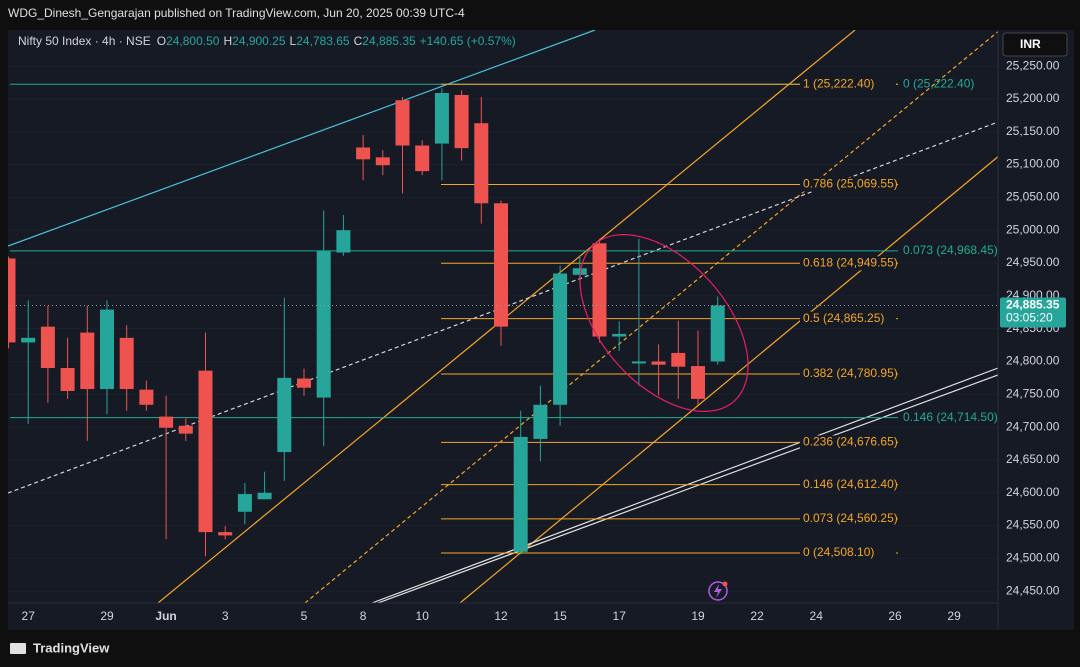 This screenshot has height=667, width=1080. What do you see at coordinates (843, 318) in the screenshot?
I see `fib-label: 0.5 (24,865.25)` at bounding box center [843, 318].